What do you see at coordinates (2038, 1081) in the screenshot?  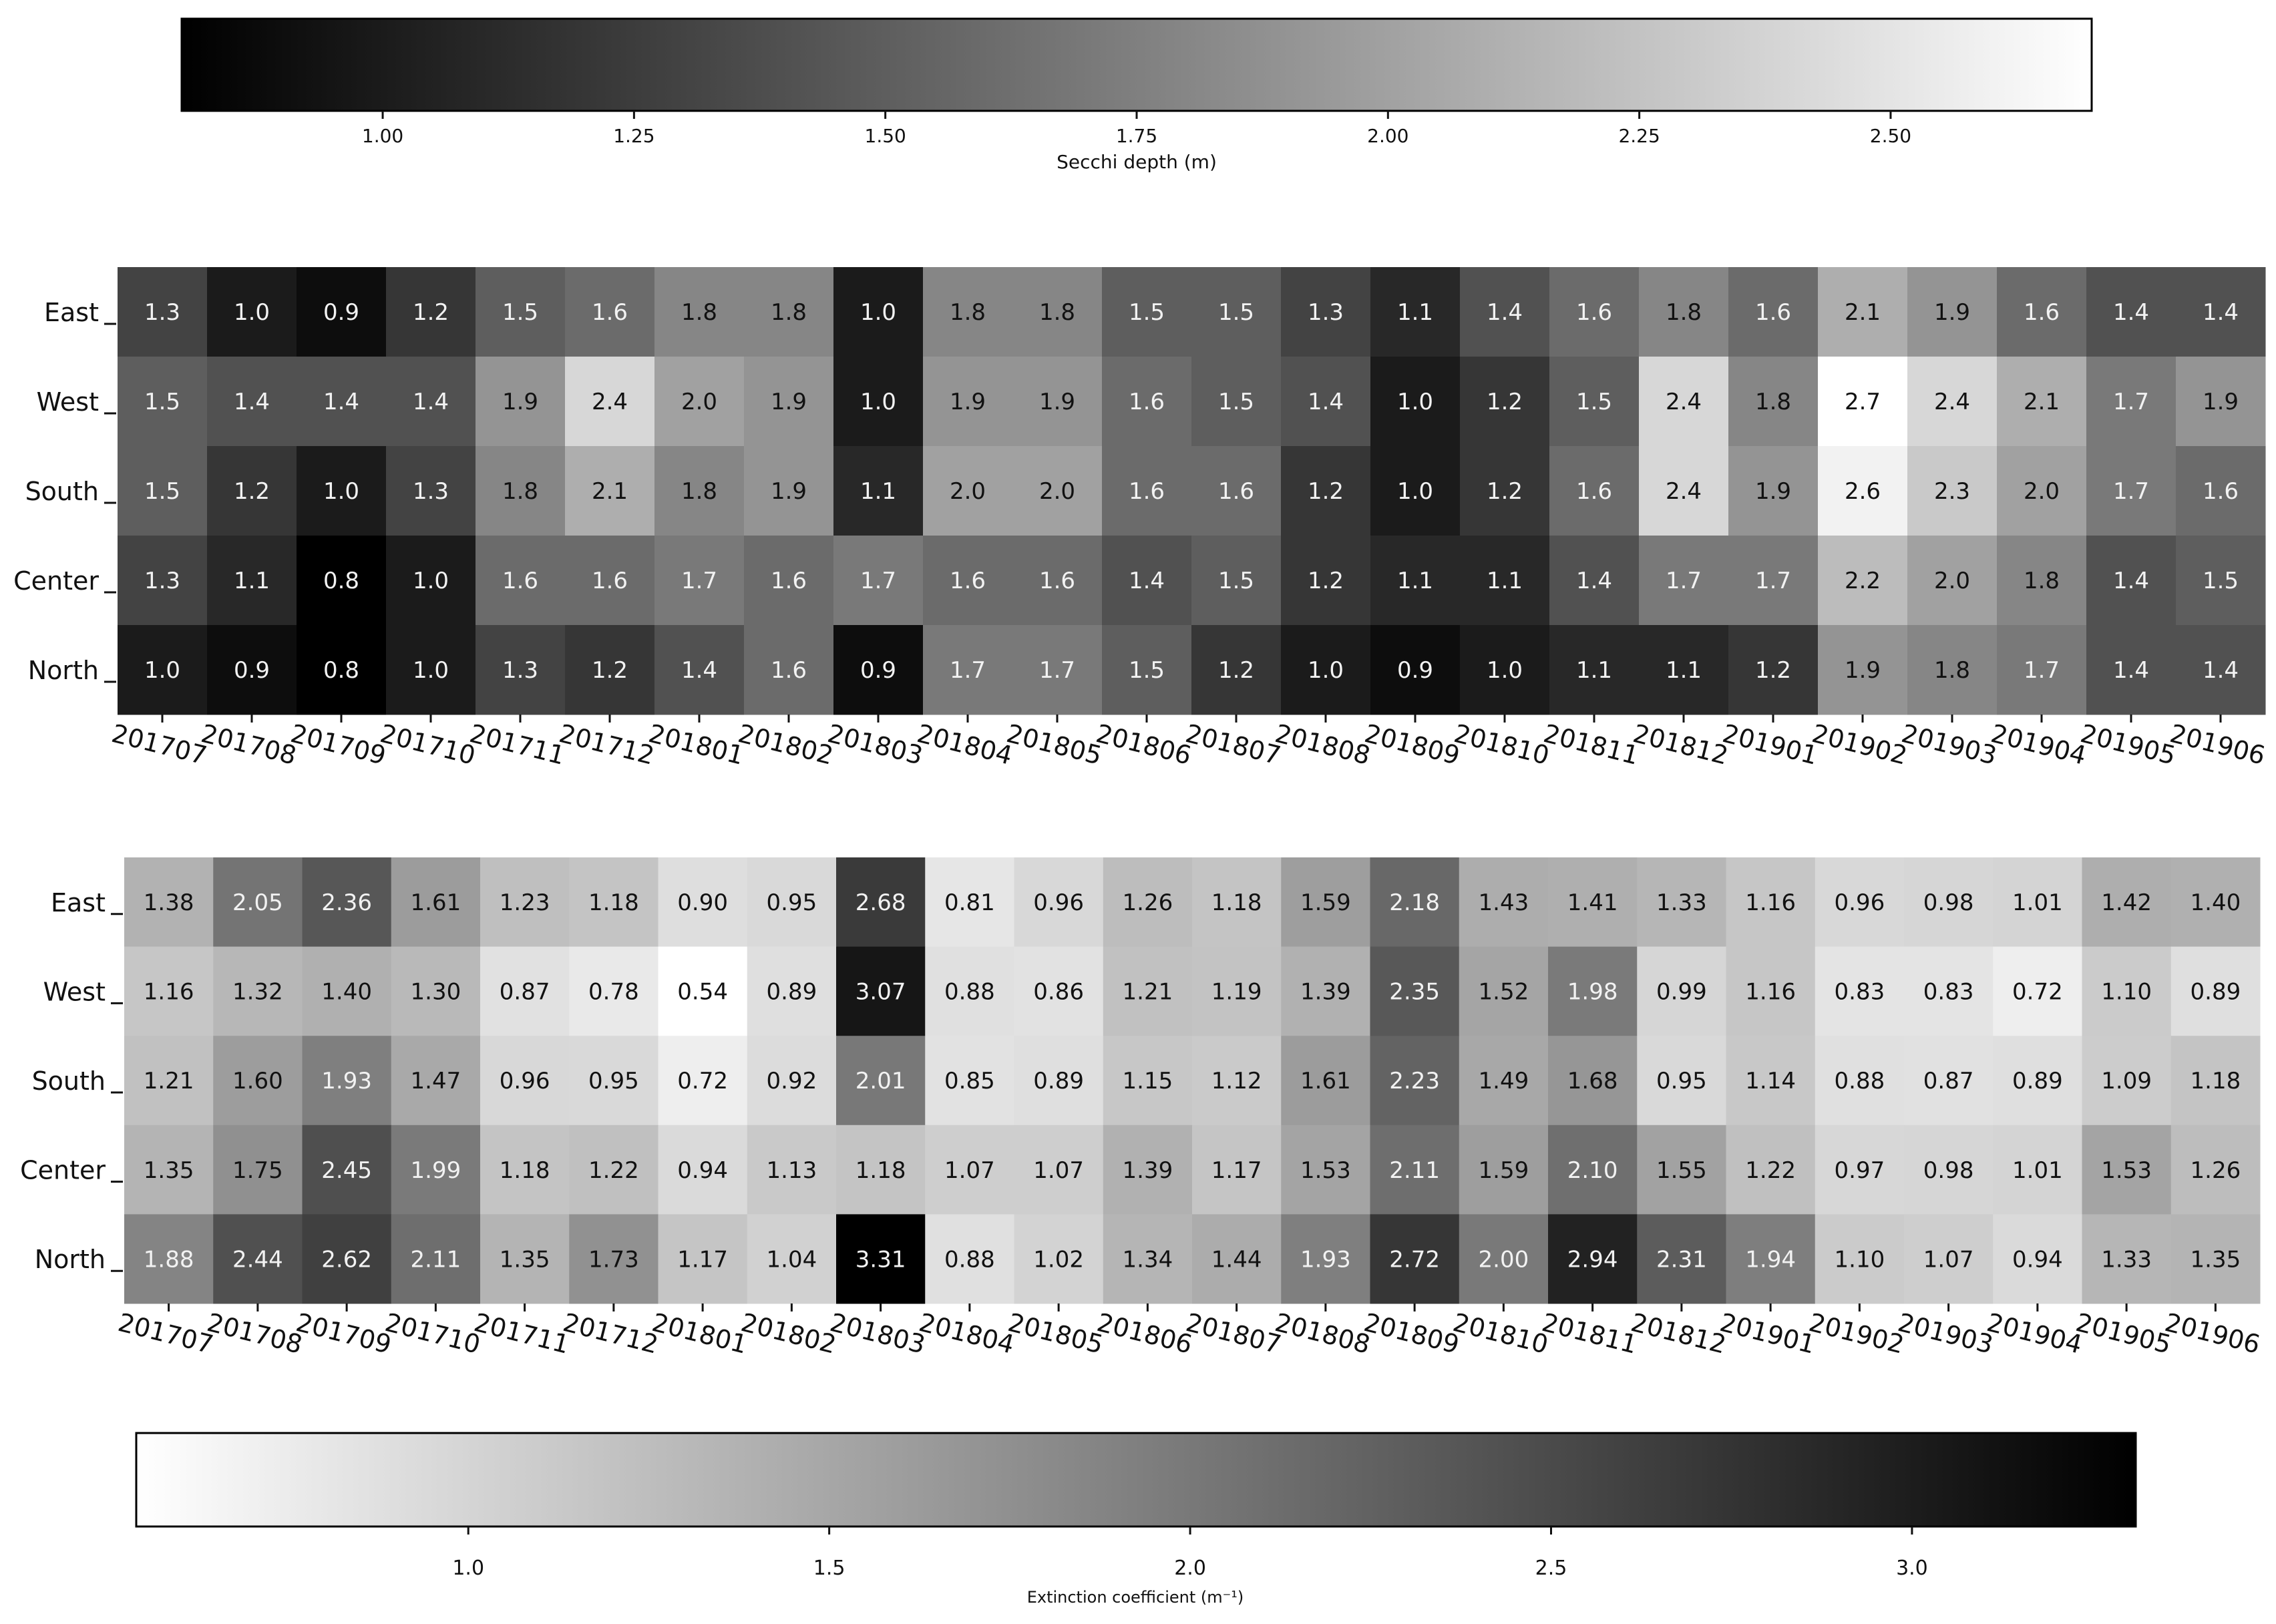 I see `cell-value-label: 0.89` at bounding box center [2038, 1081].